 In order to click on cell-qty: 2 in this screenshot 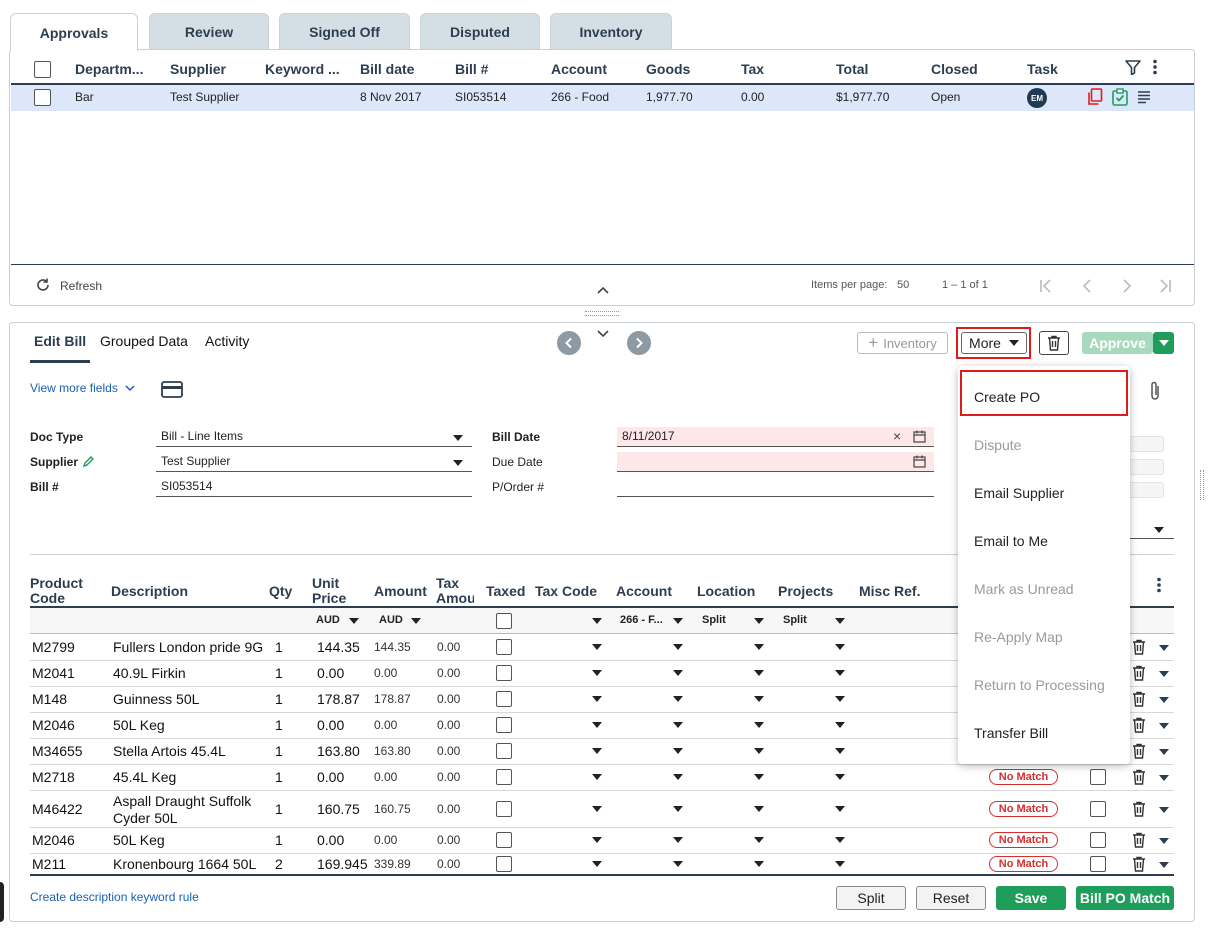, I will do `click(279, 864)`.